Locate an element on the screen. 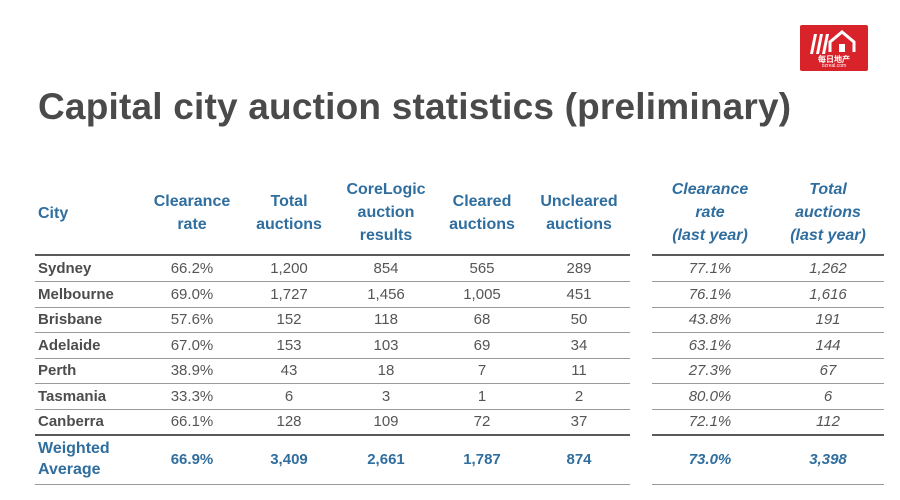  cell-clearance-rate: 33.3% is located at coordinates (192, 396).